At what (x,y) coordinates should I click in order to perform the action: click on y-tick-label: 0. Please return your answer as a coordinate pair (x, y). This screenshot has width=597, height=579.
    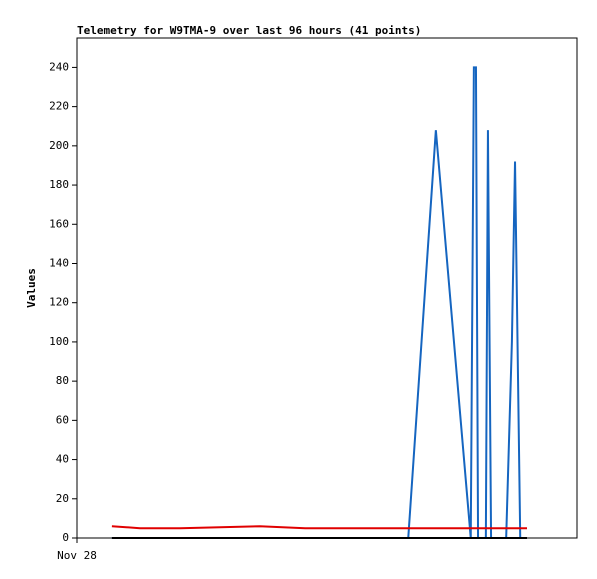
    Looking at the image, I should click on (65, 537).